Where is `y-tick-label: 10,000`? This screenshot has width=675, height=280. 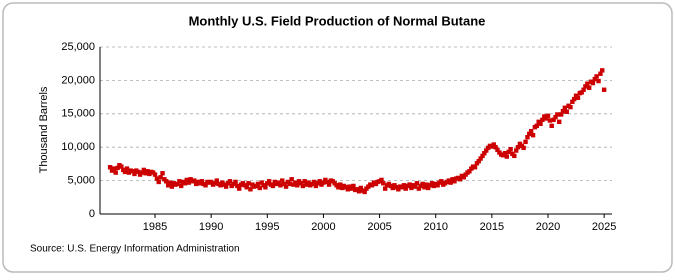 y-tick-label: 10,000 is located at coordinates (78, 147).